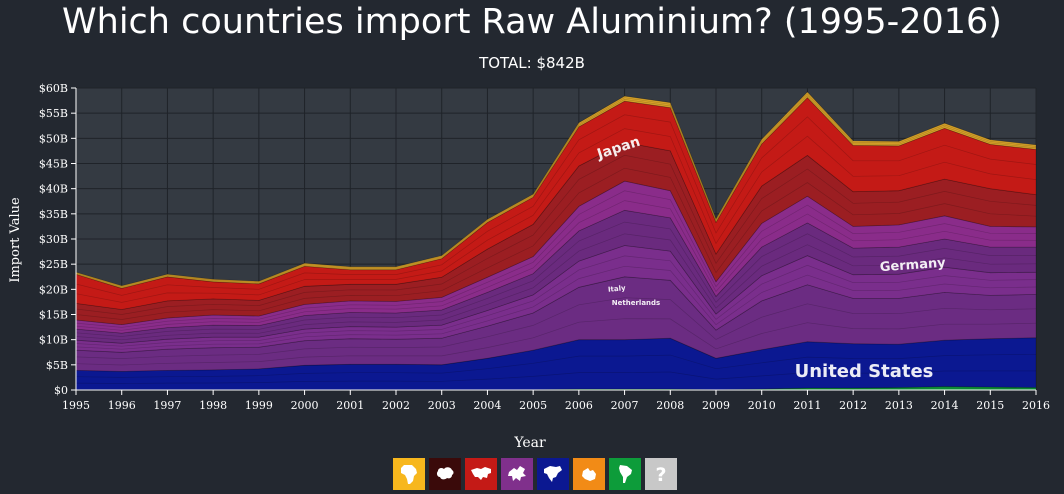 This screenshot has height=494, width=1064. What do you see at coordinates (53, 189) in the screenshot?
I see `y-tick-label: $40B` at bounding box center [53, 189].